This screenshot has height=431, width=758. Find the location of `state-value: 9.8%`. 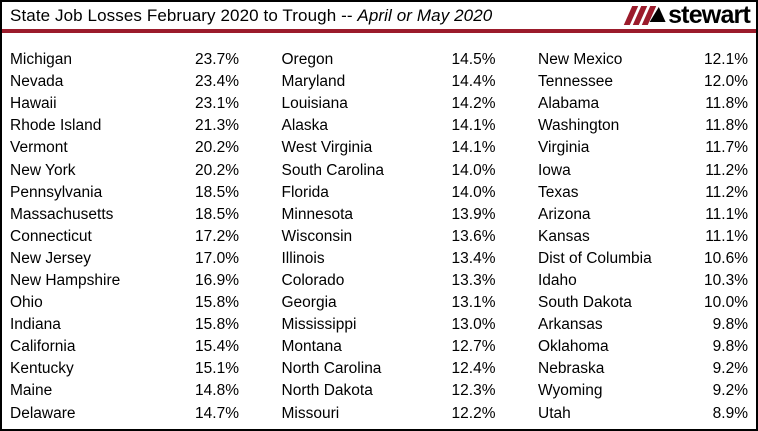

state-value: 9.8% is located at coordinates (730, 325).